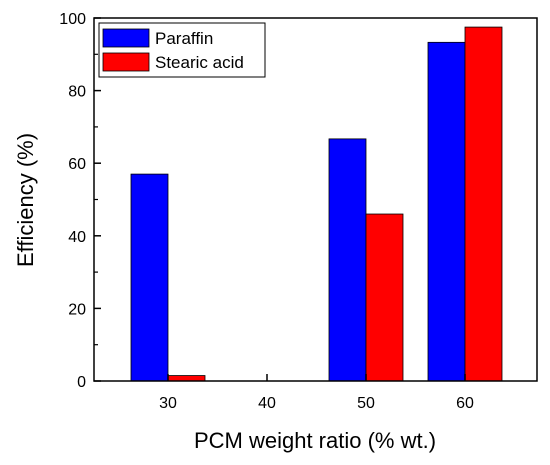  Describe the element at coordinates (77, 237) in the screenshot. I see `y-tick-label: 40` at that location.